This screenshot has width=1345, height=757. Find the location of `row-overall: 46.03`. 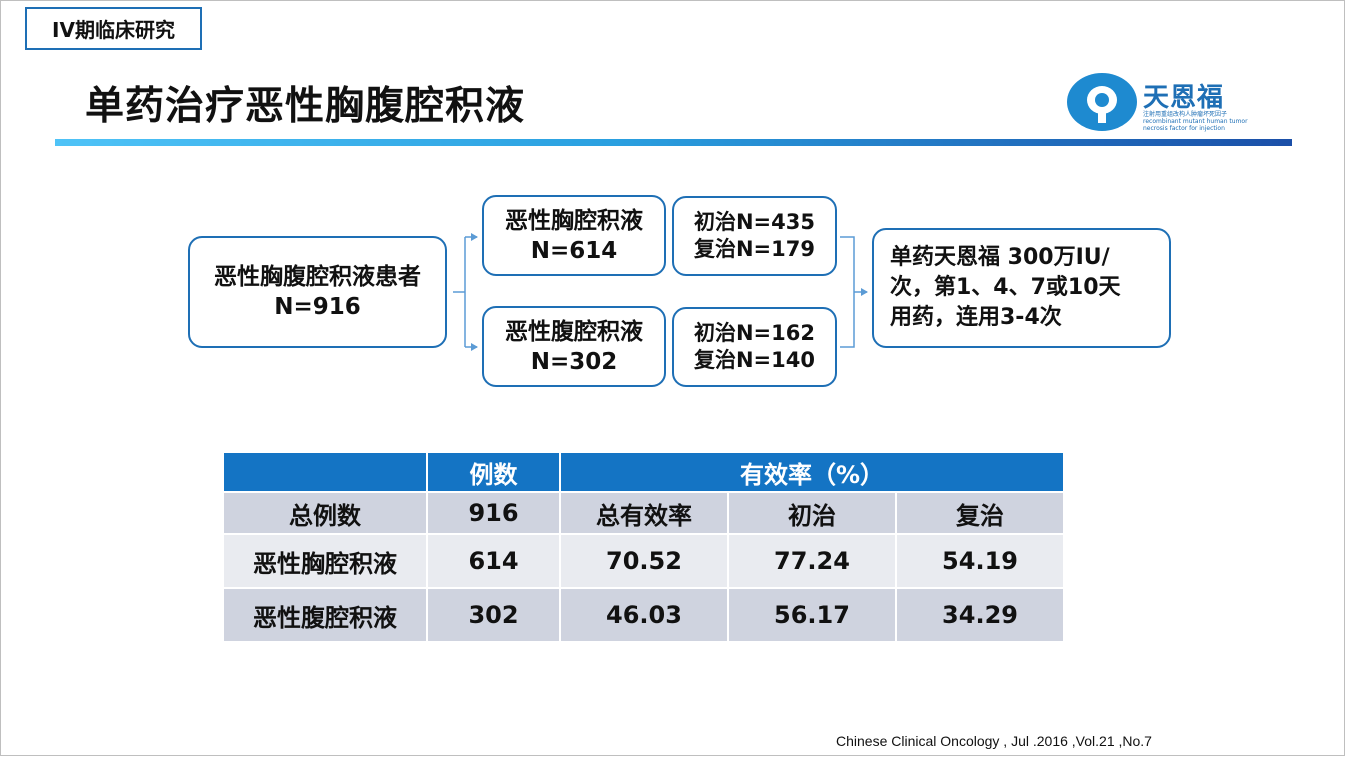

row-overall: 46.03 is located at coordinates (644, 615).